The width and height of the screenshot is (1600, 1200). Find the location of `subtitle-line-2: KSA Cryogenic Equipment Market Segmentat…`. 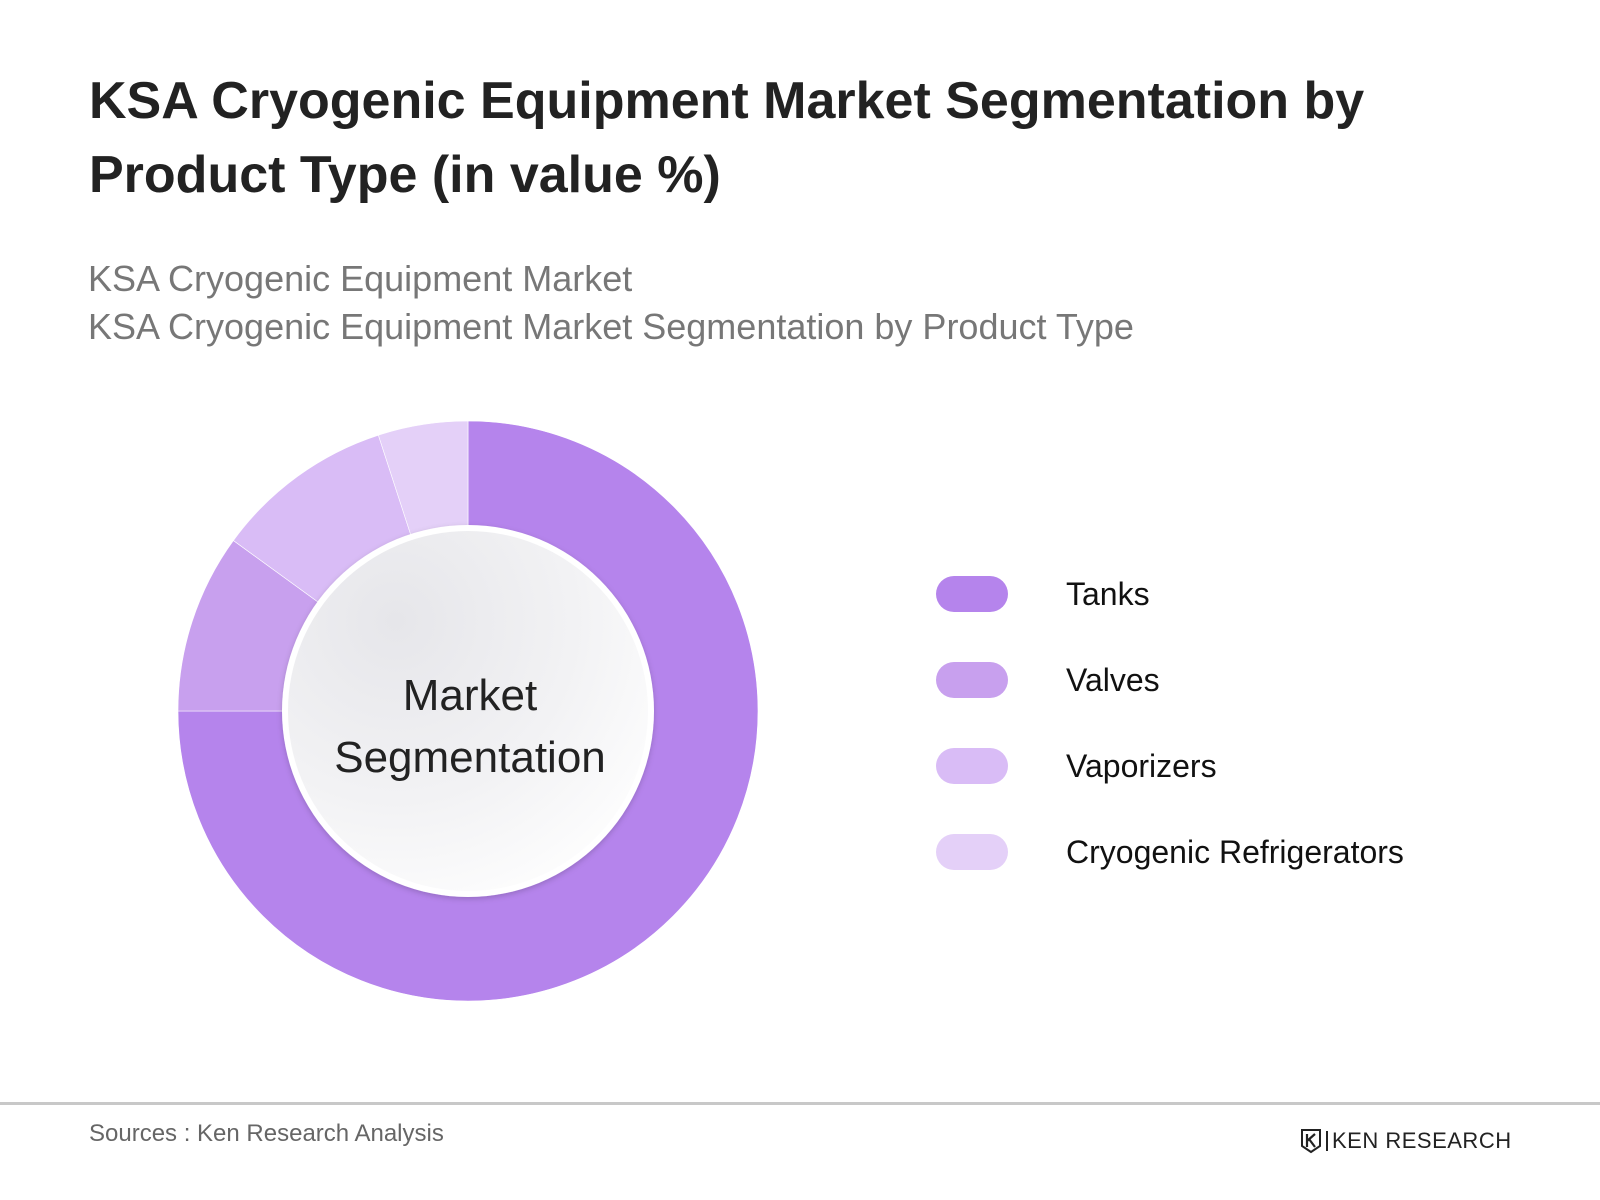

subtitle-line-2: KSA Cryogenic Equipment Market Segmentat… is located at coordinates (611, 326).